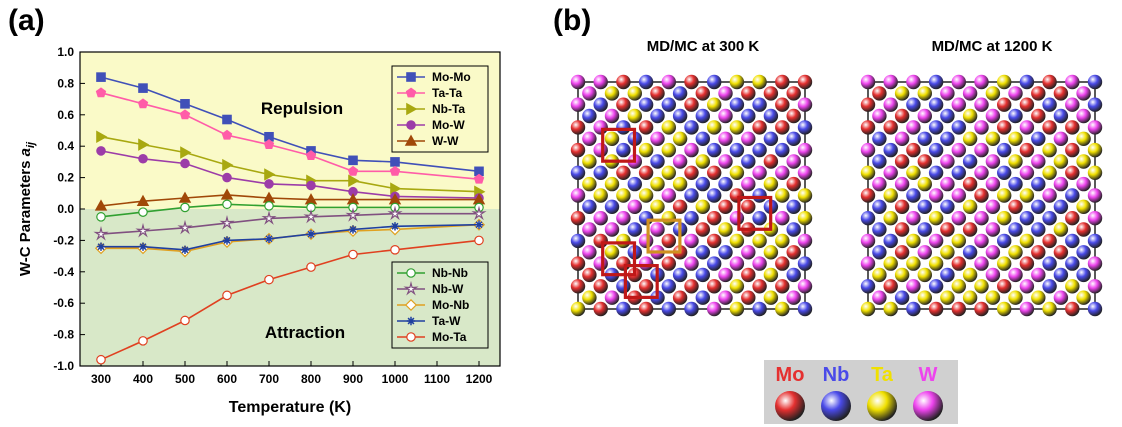  I want to click on point-nb-ta, so click(144, 144).